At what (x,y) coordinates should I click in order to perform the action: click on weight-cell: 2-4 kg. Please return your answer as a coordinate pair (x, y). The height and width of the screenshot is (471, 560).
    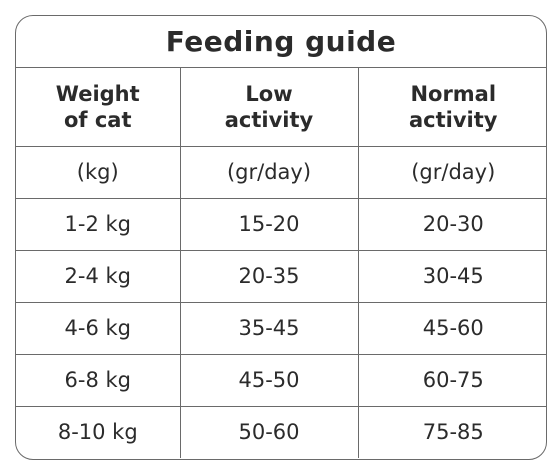
    Looking at the image, I should click on (98, 276).